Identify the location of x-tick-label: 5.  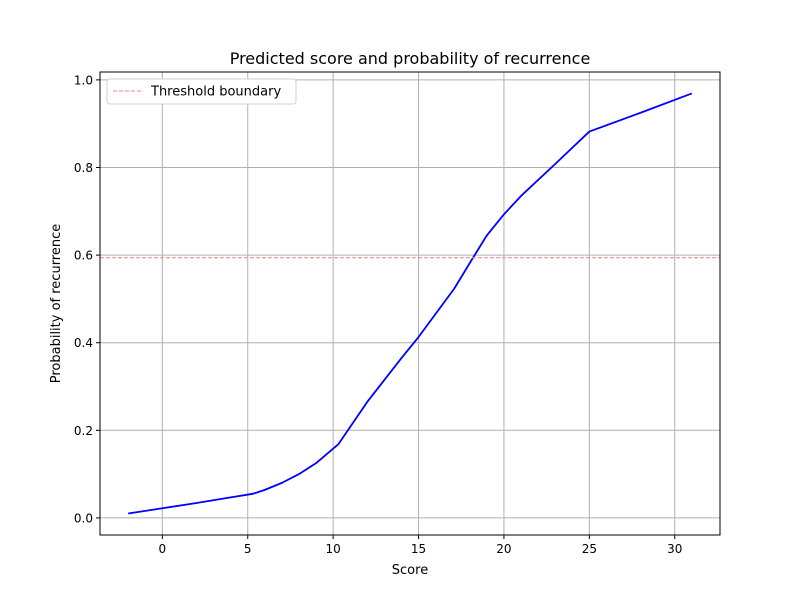
(248, 549).